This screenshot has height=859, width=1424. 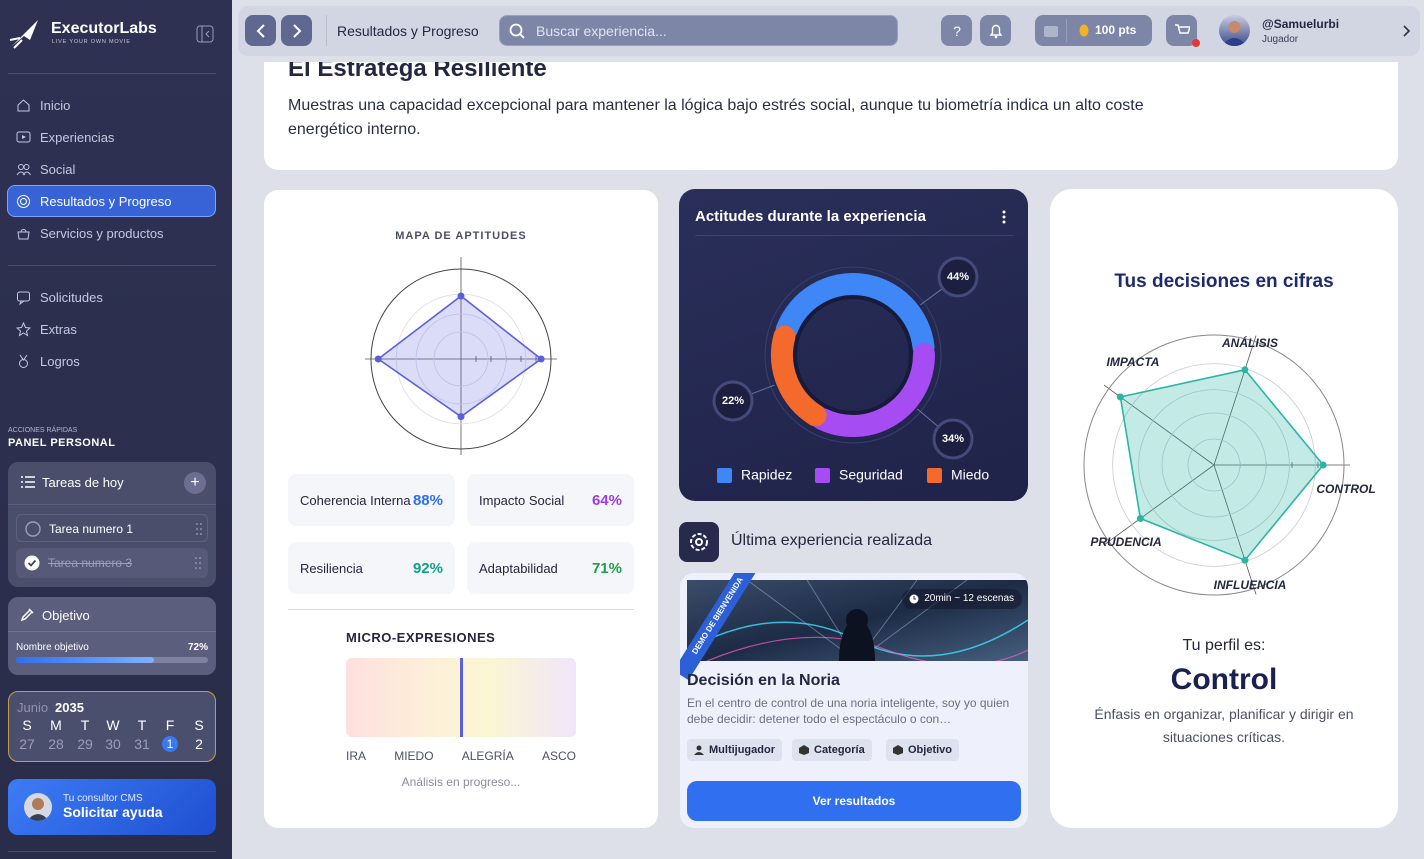 I want to click on results-button: Ver resultados, so click(x=854, y=801).